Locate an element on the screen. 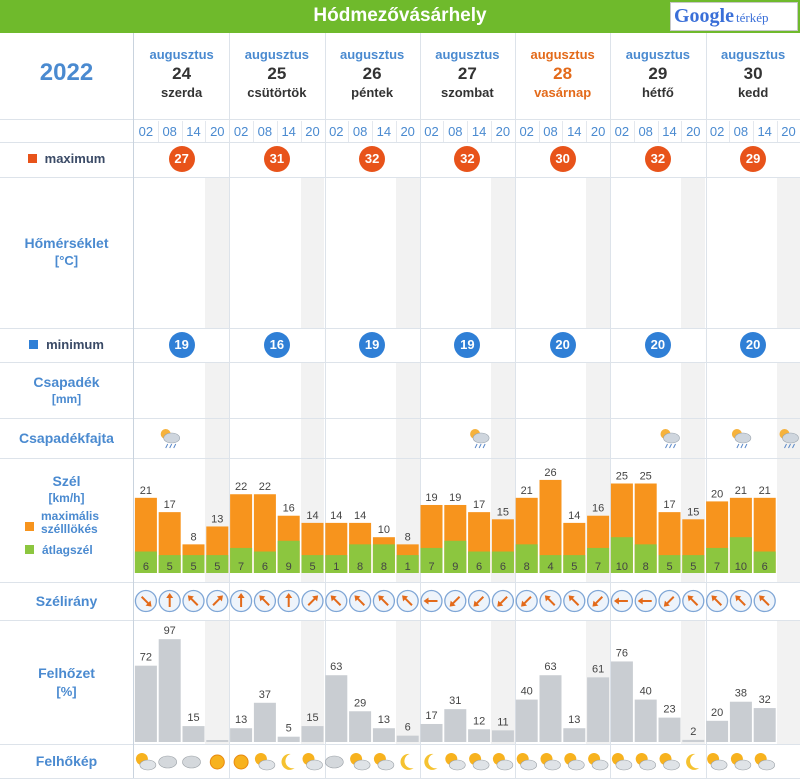 The image size is (800, 779). cloud-cover-value: 12 is located at coordinates (479, 721).